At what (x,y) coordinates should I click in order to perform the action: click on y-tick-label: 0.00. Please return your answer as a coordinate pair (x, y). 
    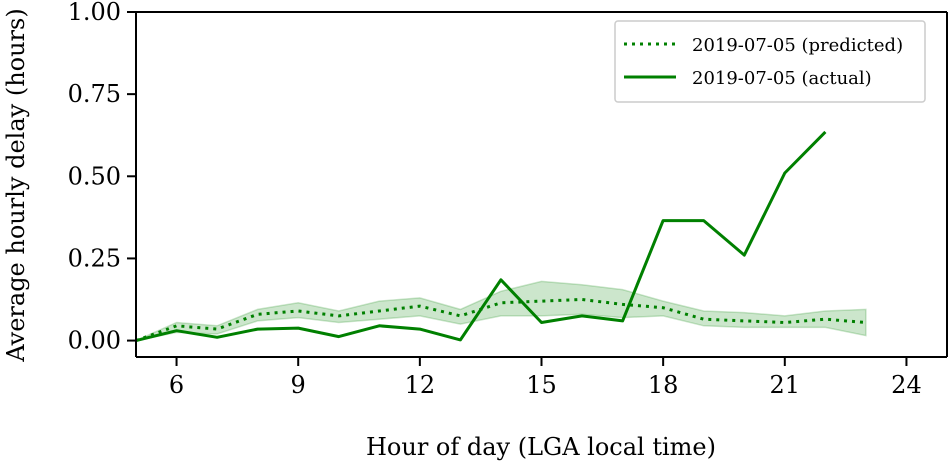
    Looking at the image, I should click on (94, 341).